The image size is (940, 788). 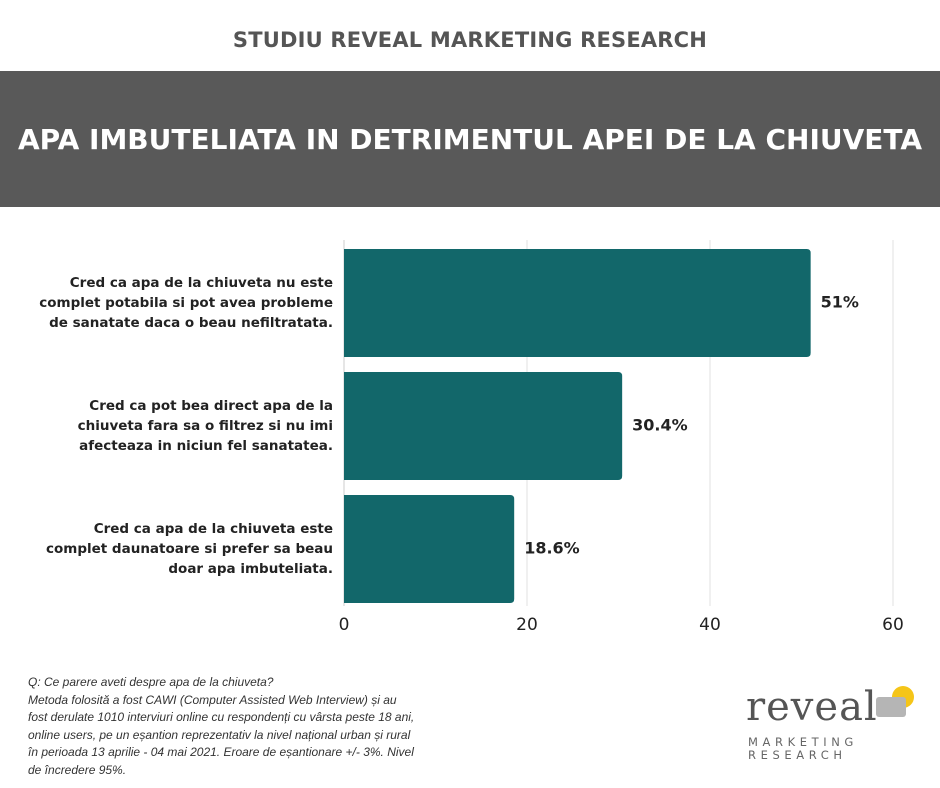 What do you see at coordinates (840, 302) in the screenshot?
I see `data-label: 51%` at bounding box center [840, 302].